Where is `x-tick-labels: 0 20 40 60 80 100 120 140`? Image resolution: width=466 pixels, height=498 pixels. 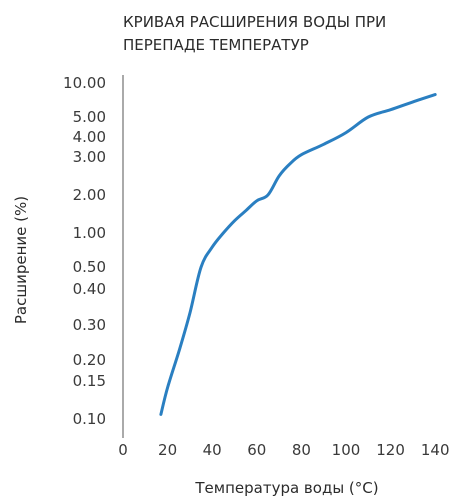 x-tick-labels: 0 20 40 60 80 100 120 140 is located at coordinates (283, 450).